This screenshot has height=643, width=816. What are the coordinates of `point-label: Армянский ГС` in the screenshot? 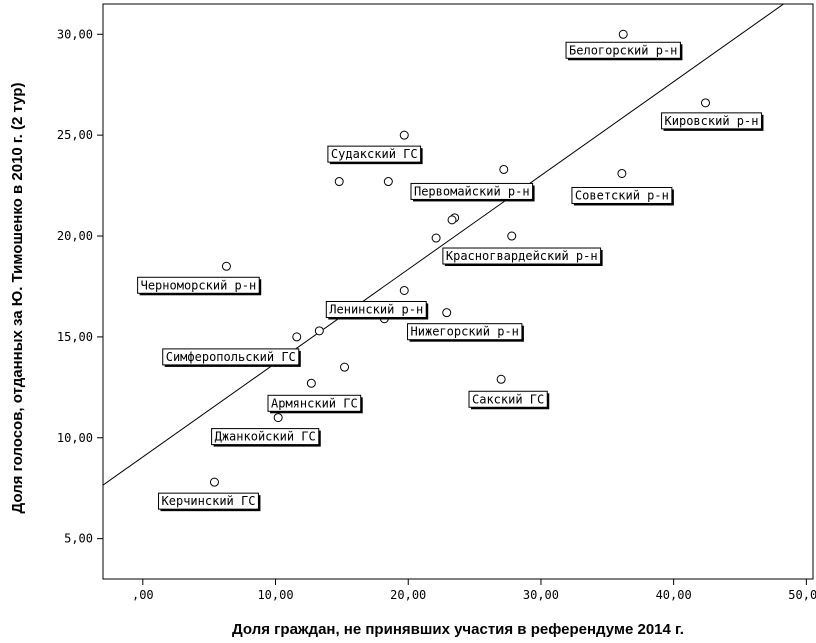 It's located at (315, 404).